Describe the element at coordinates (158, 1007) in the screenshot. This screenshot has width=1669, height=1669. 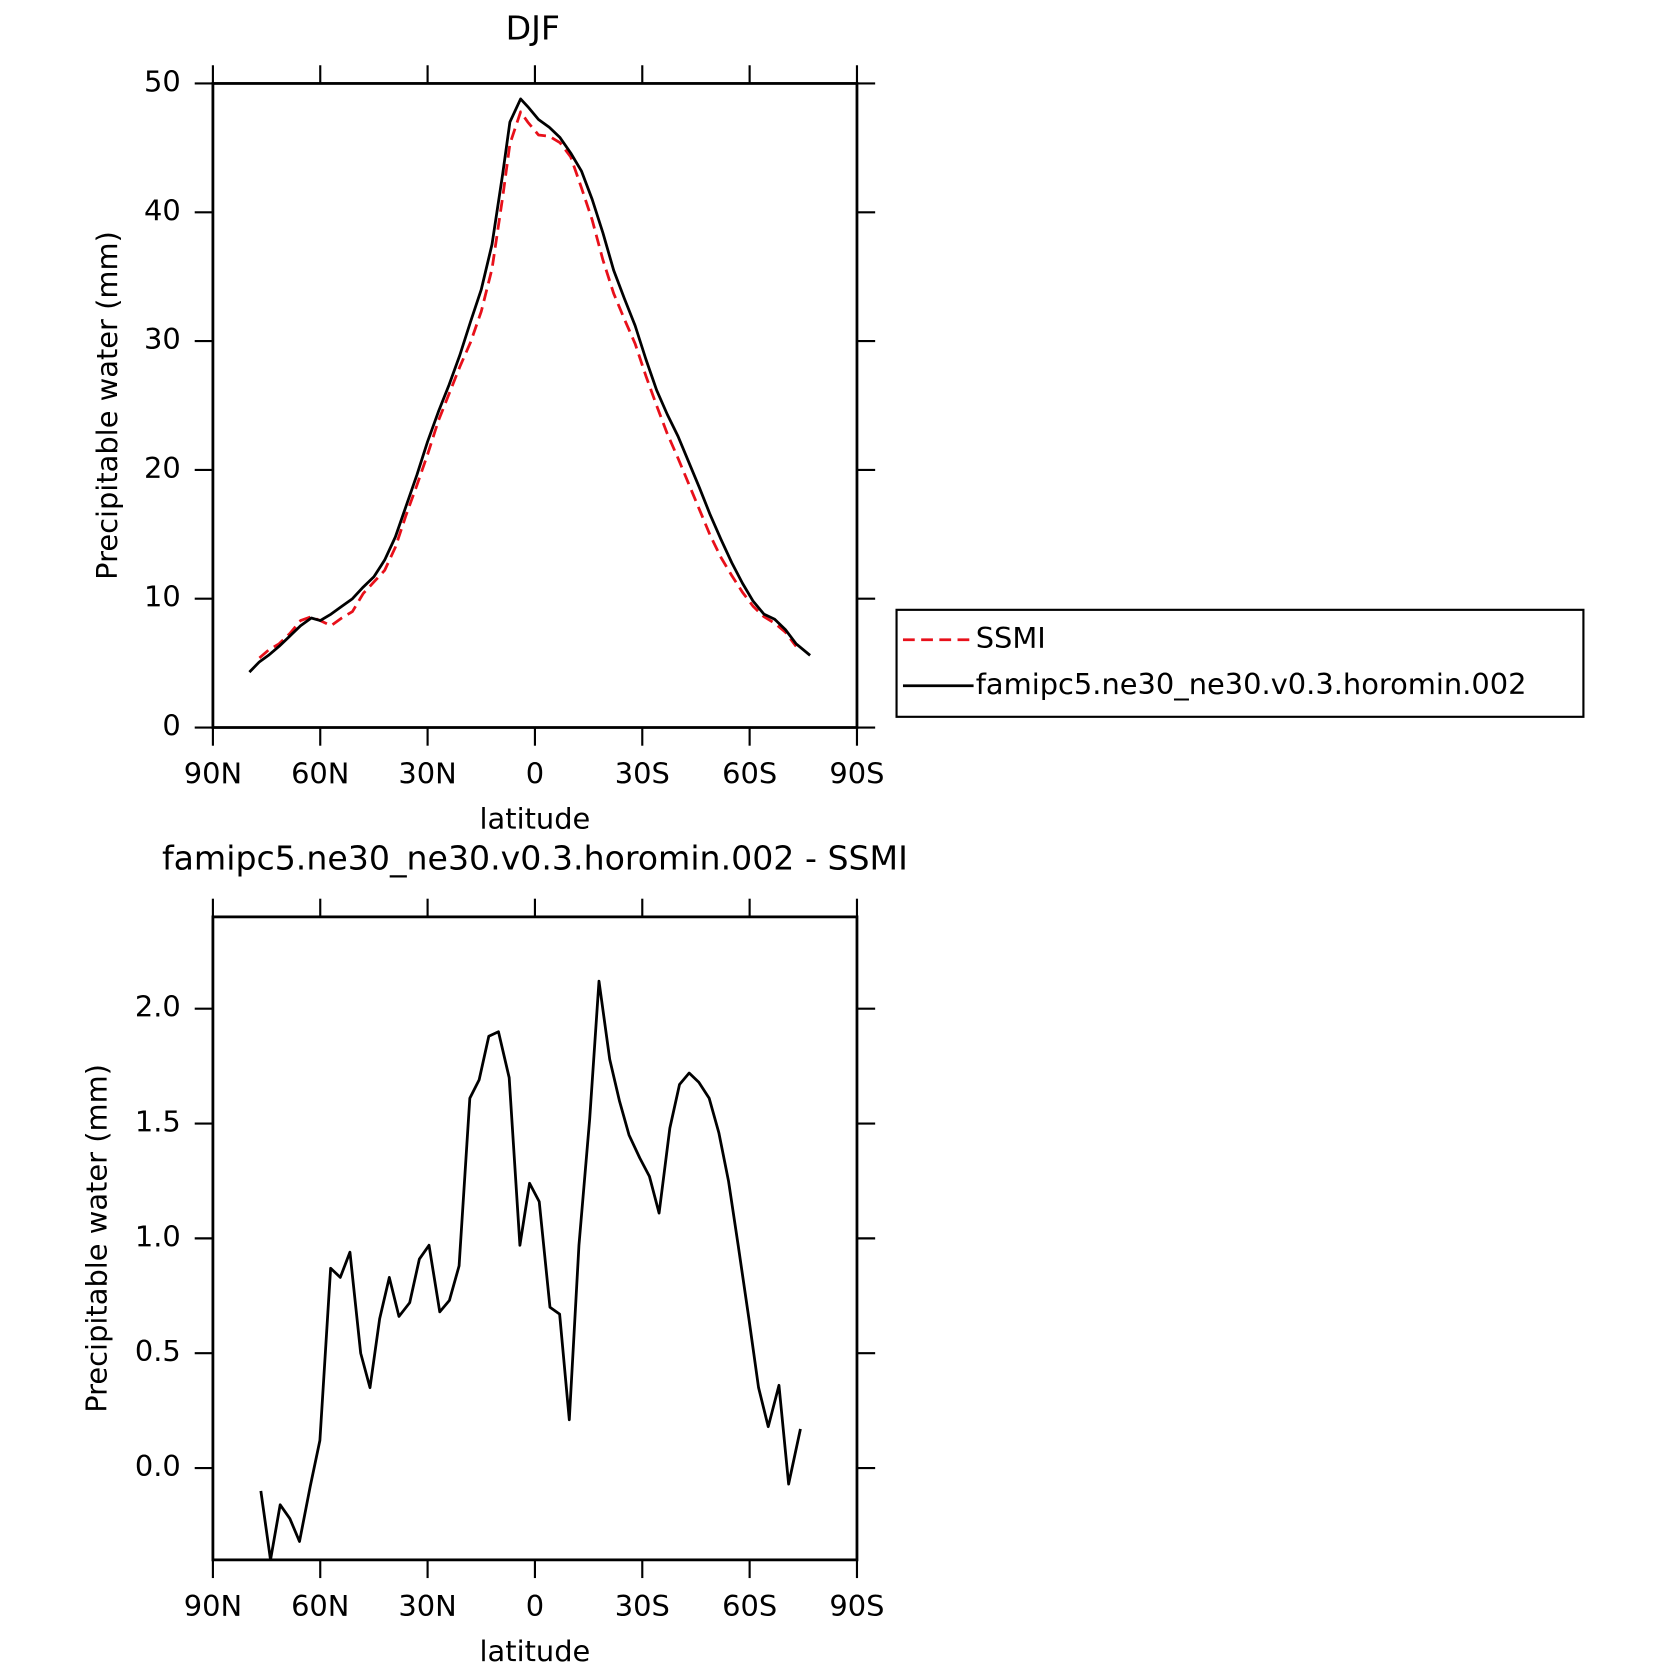
I see `y-tick-label: 2.0` at that location.